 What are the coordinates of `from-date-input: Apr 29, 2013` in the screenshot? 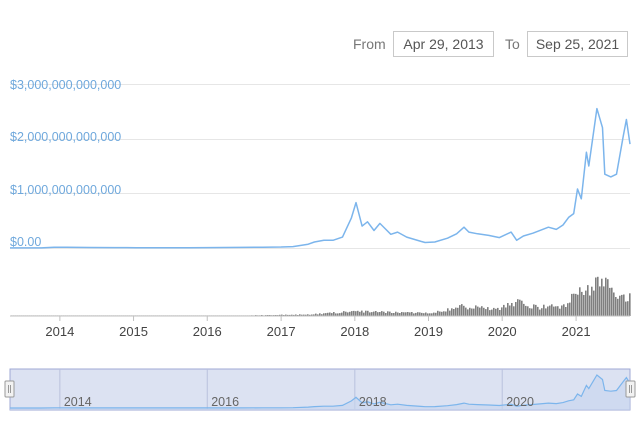 It's located at (443, 44).